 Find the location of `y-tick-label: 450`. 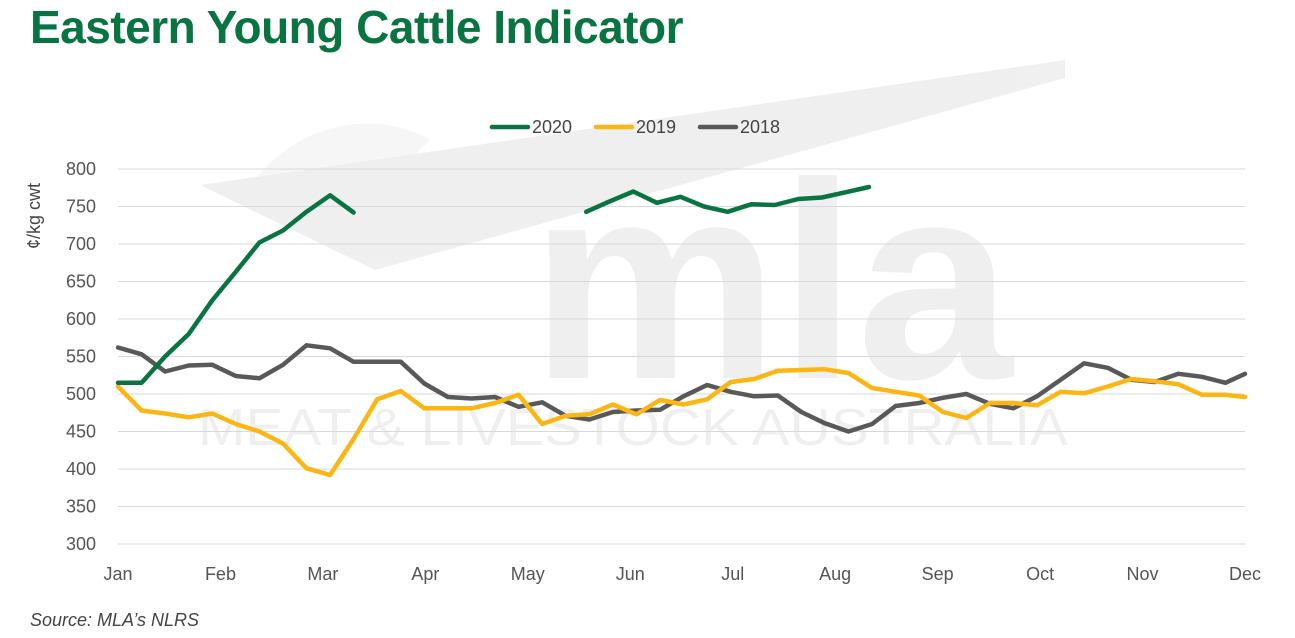

y-tick-label: 450 is located at coordinates (81, 432).